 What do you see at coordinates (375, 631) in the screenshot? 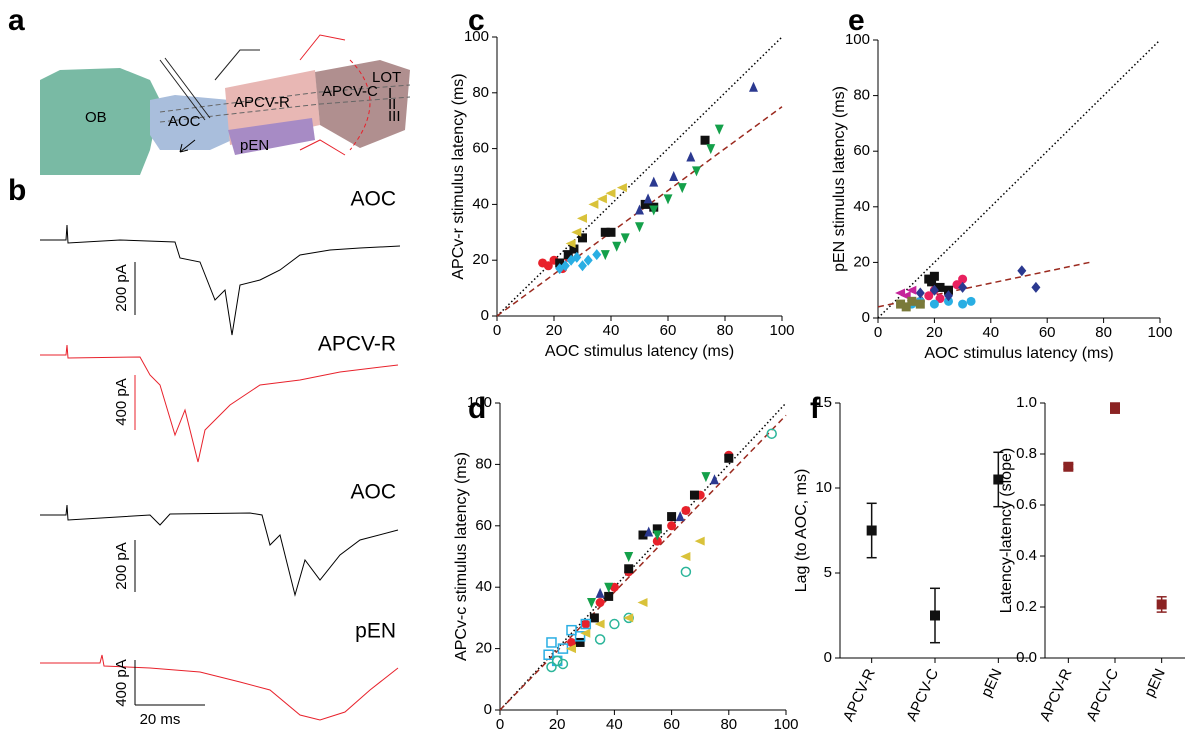
I see `trace-label: pEN` at bounding box center [375, 631].